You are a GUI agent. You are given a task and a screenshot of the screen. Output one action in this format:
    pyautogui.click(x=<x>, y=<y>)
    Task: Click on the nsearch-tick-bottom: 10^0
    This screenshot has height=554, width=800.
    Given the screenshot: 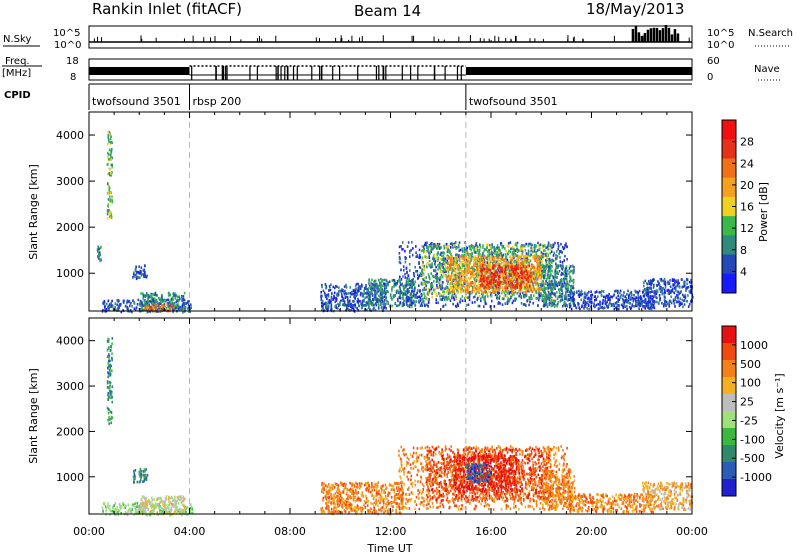 What is the action you would take?
    pyautogui.click(x=720, y=45)
    